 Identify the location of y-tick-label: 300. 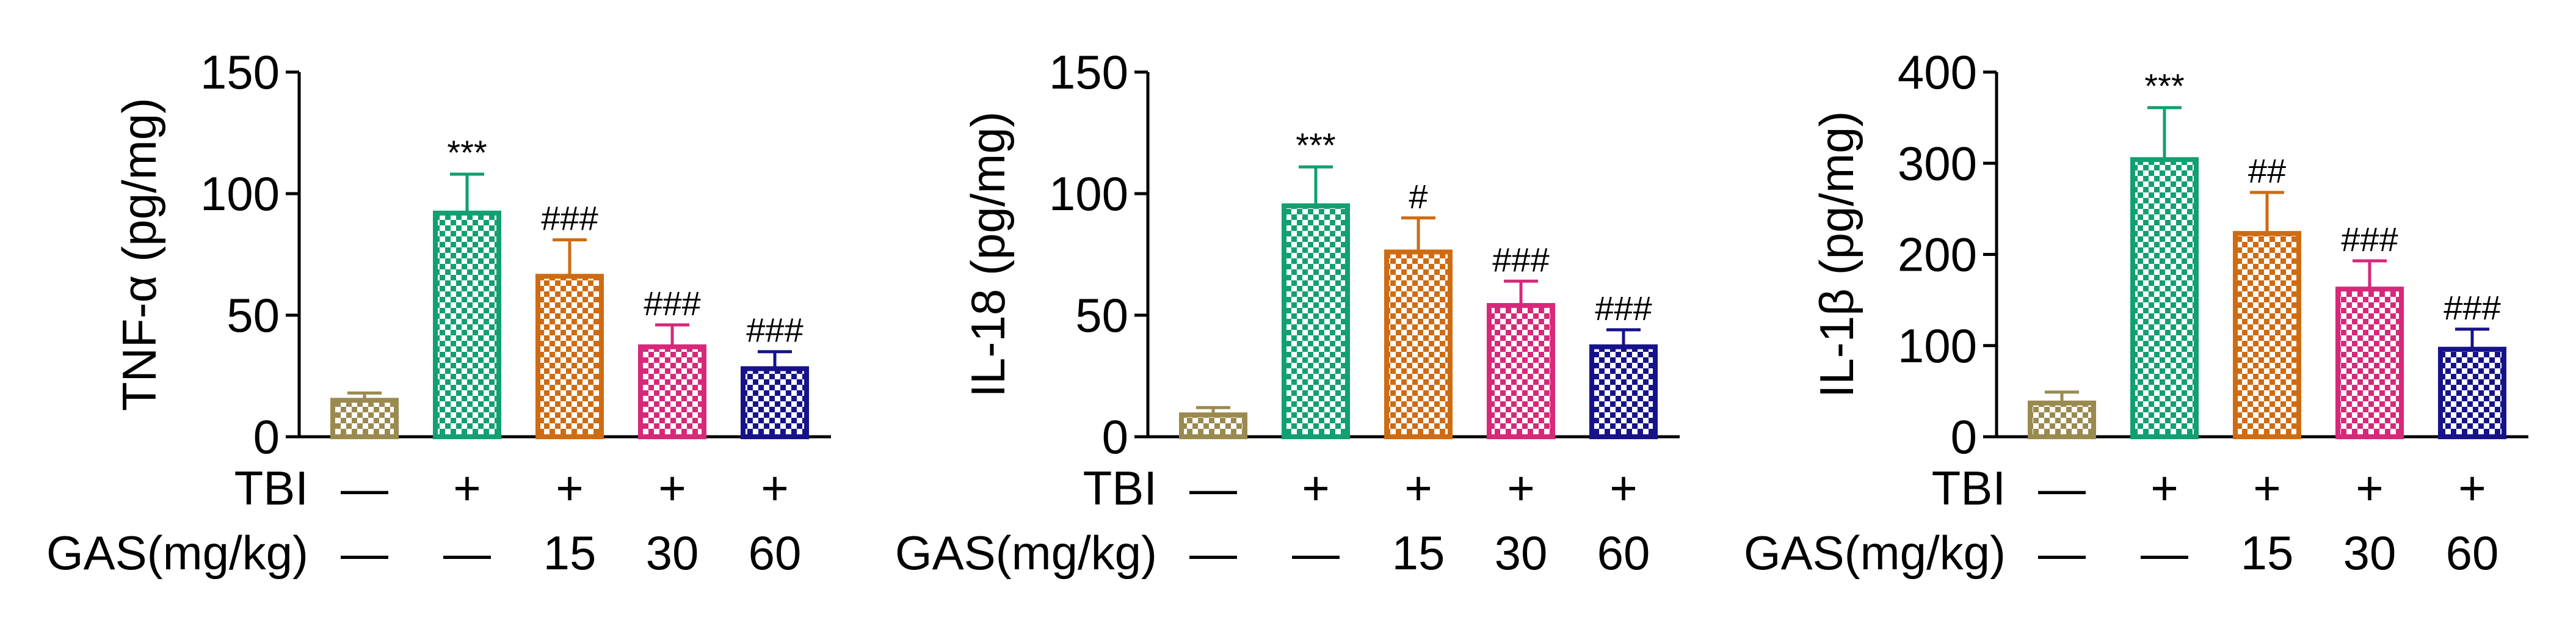
(1937, 163).